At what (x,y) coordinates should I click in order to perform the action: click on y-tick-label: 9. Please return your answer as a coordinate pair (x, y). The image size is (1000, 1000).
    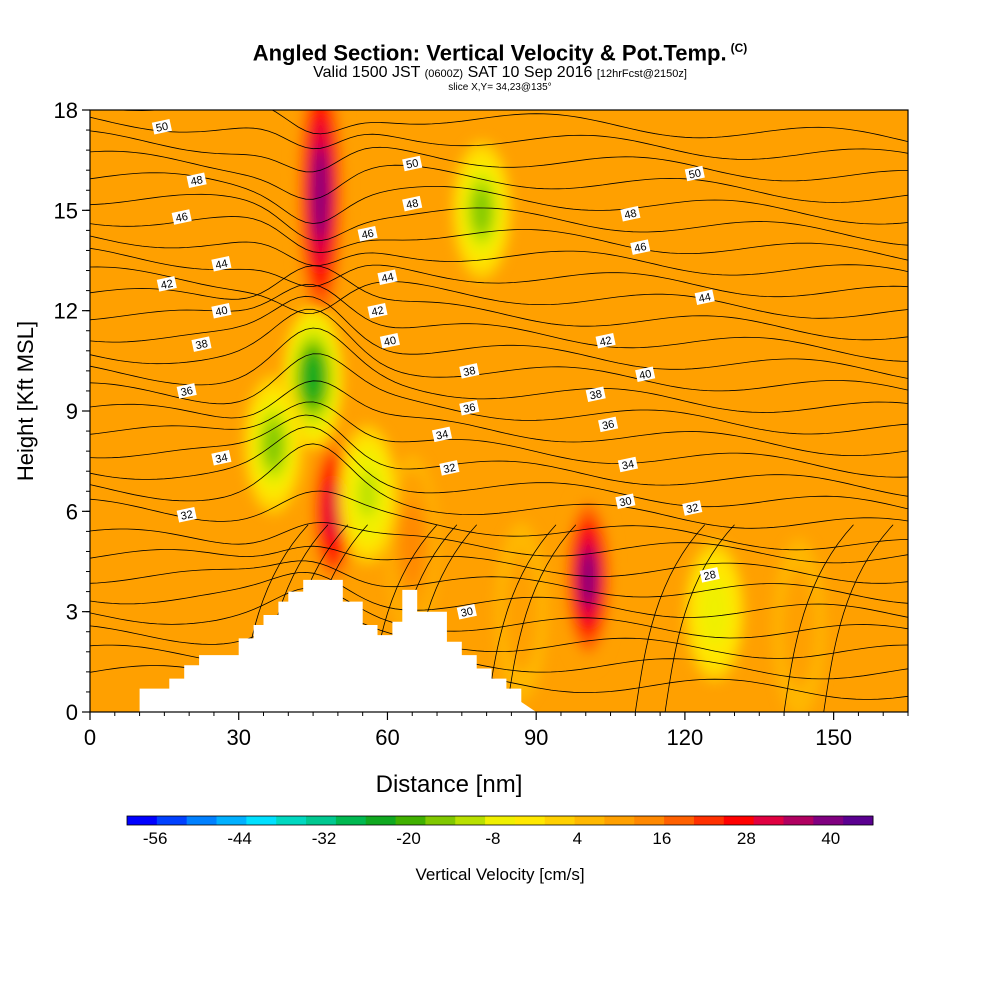
    Looking at the image, I should click on (72, 411).